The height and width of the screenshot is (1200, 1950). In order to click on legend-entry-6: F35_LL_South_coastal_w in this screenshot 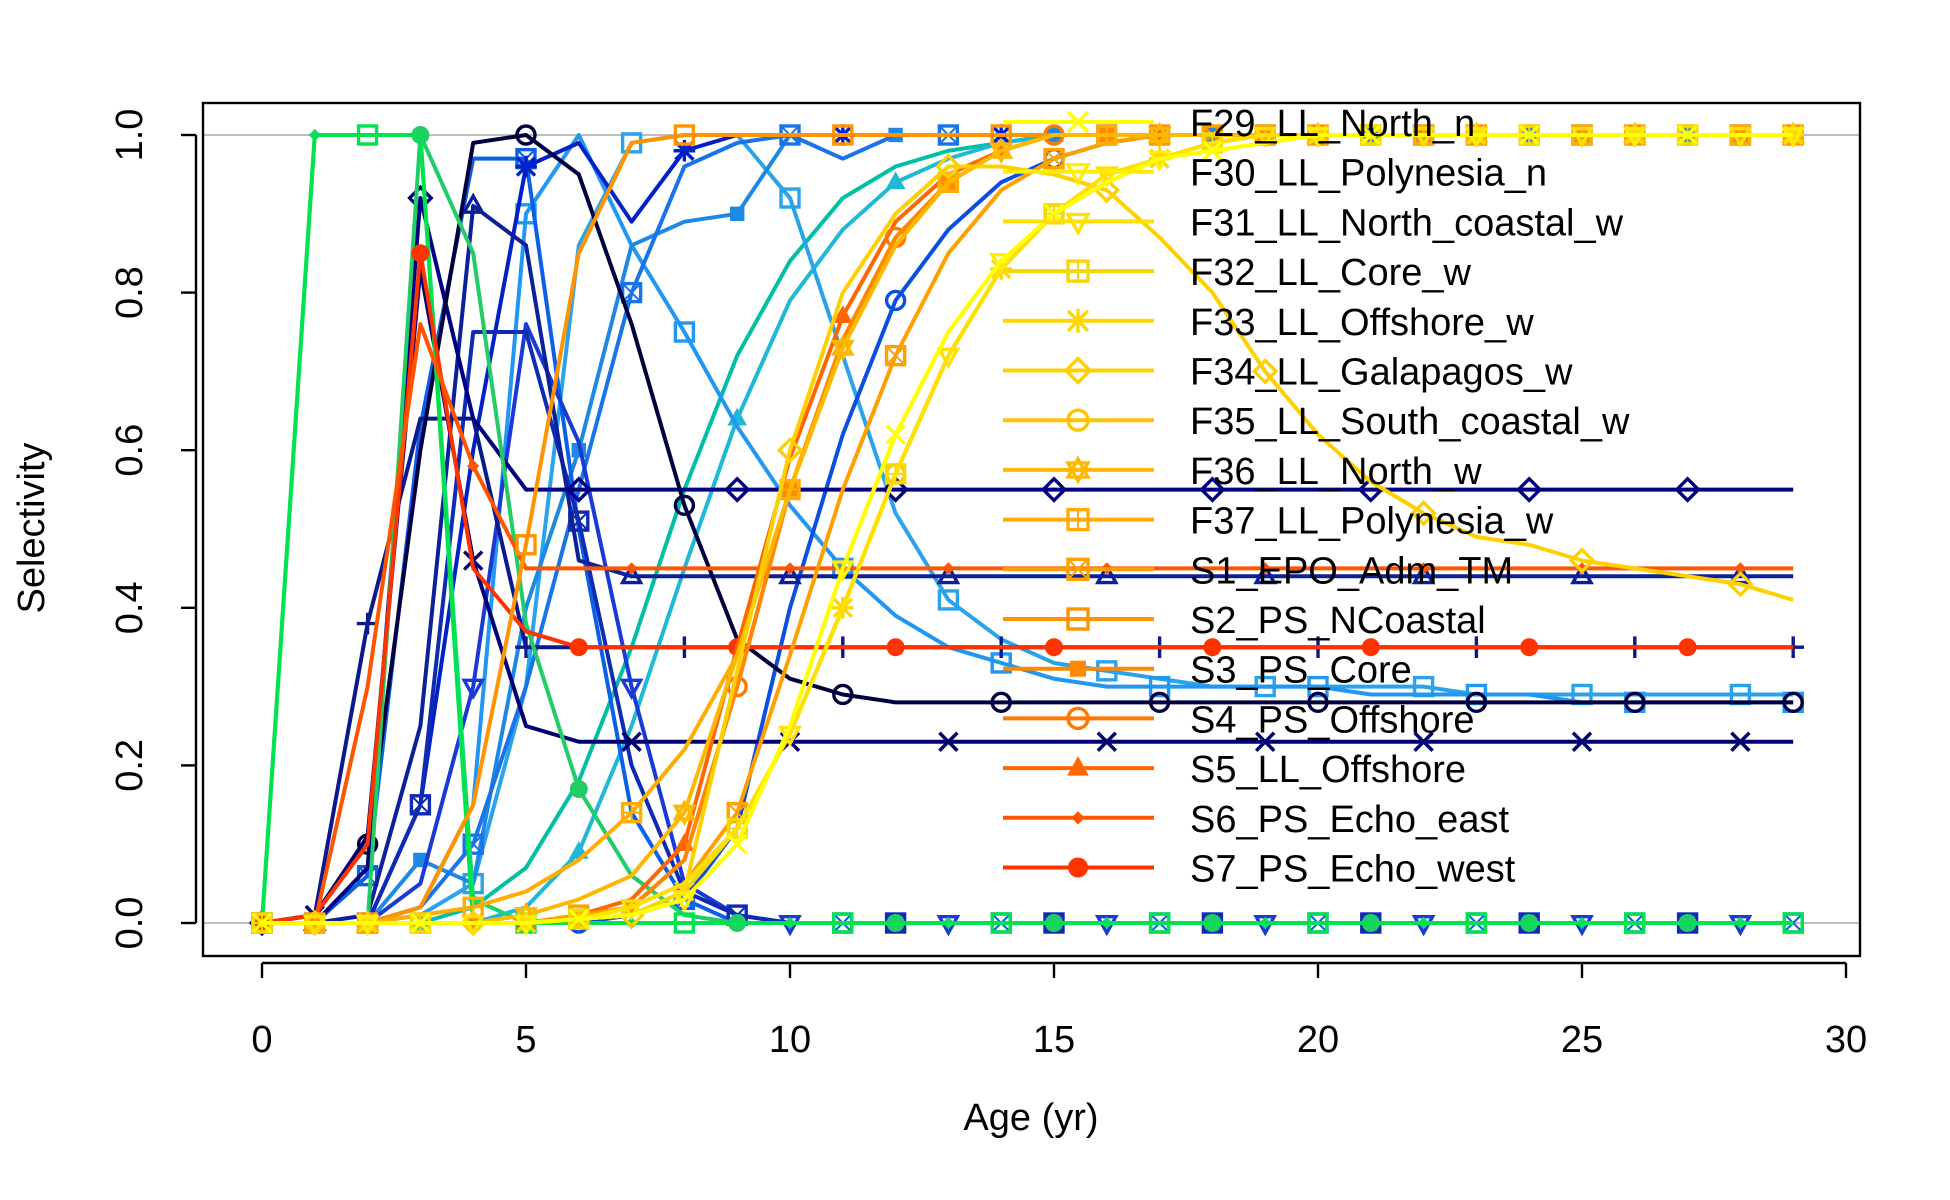, I will do `click(1316, 422)`.